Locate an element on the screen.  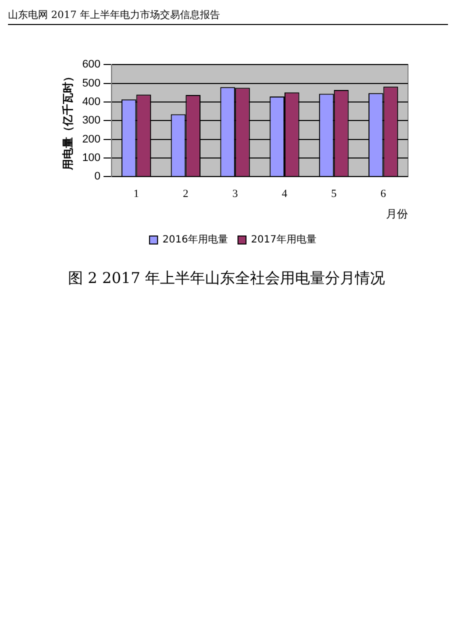
y-tick-label: 400 is located at coordinates (91, 102).